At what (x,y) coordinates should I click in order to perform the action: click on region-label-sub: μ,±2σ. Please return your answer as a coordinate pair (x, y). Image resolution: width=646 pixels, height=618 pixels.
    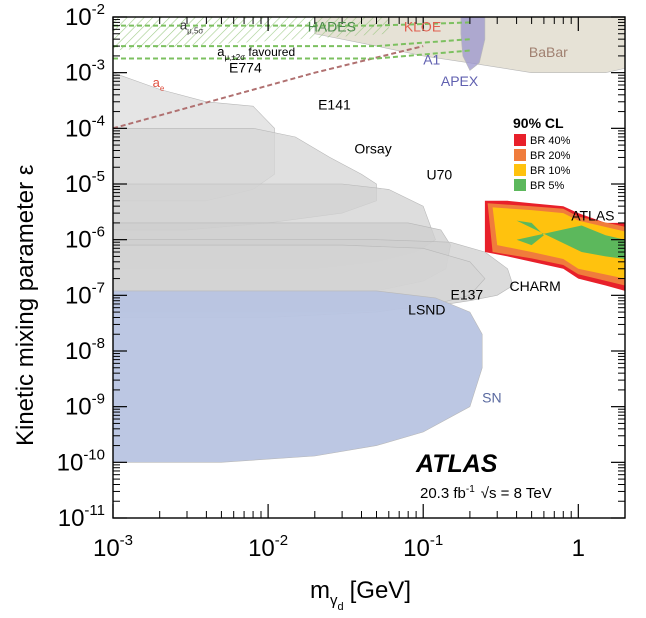
    Looking at the image, I should click on (234, 57).